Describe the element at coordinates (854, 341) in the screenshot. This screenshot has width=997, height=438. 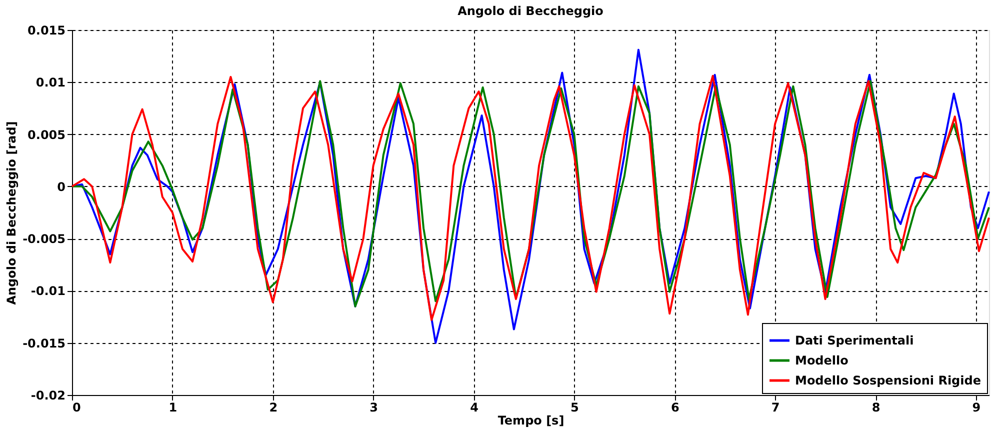
I see `legend-label: Dati Sperimentali` at that location.